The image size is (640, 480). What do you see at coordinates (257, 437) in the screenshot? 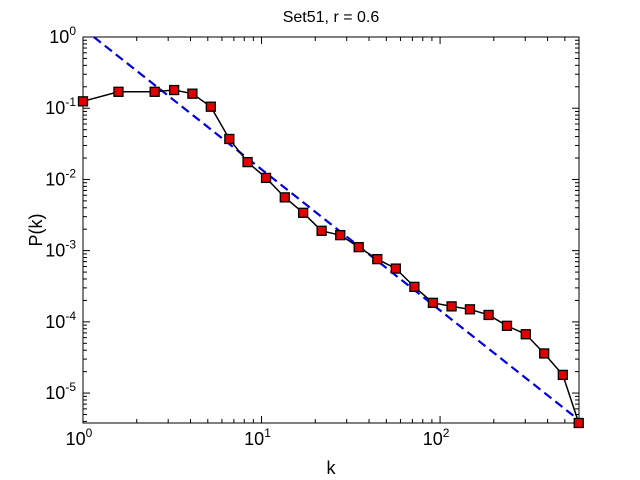
I see `x-tick-label: 10¹` at bounding box center [257, 437].